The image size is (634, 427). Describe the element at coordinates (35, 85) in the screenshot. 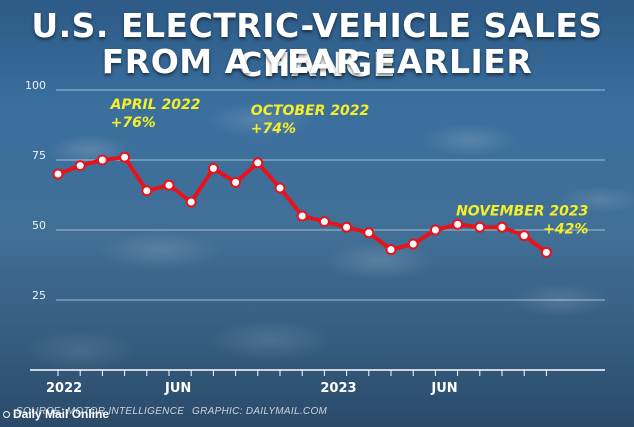

I see `y-tick-label-100: 100` at that location.